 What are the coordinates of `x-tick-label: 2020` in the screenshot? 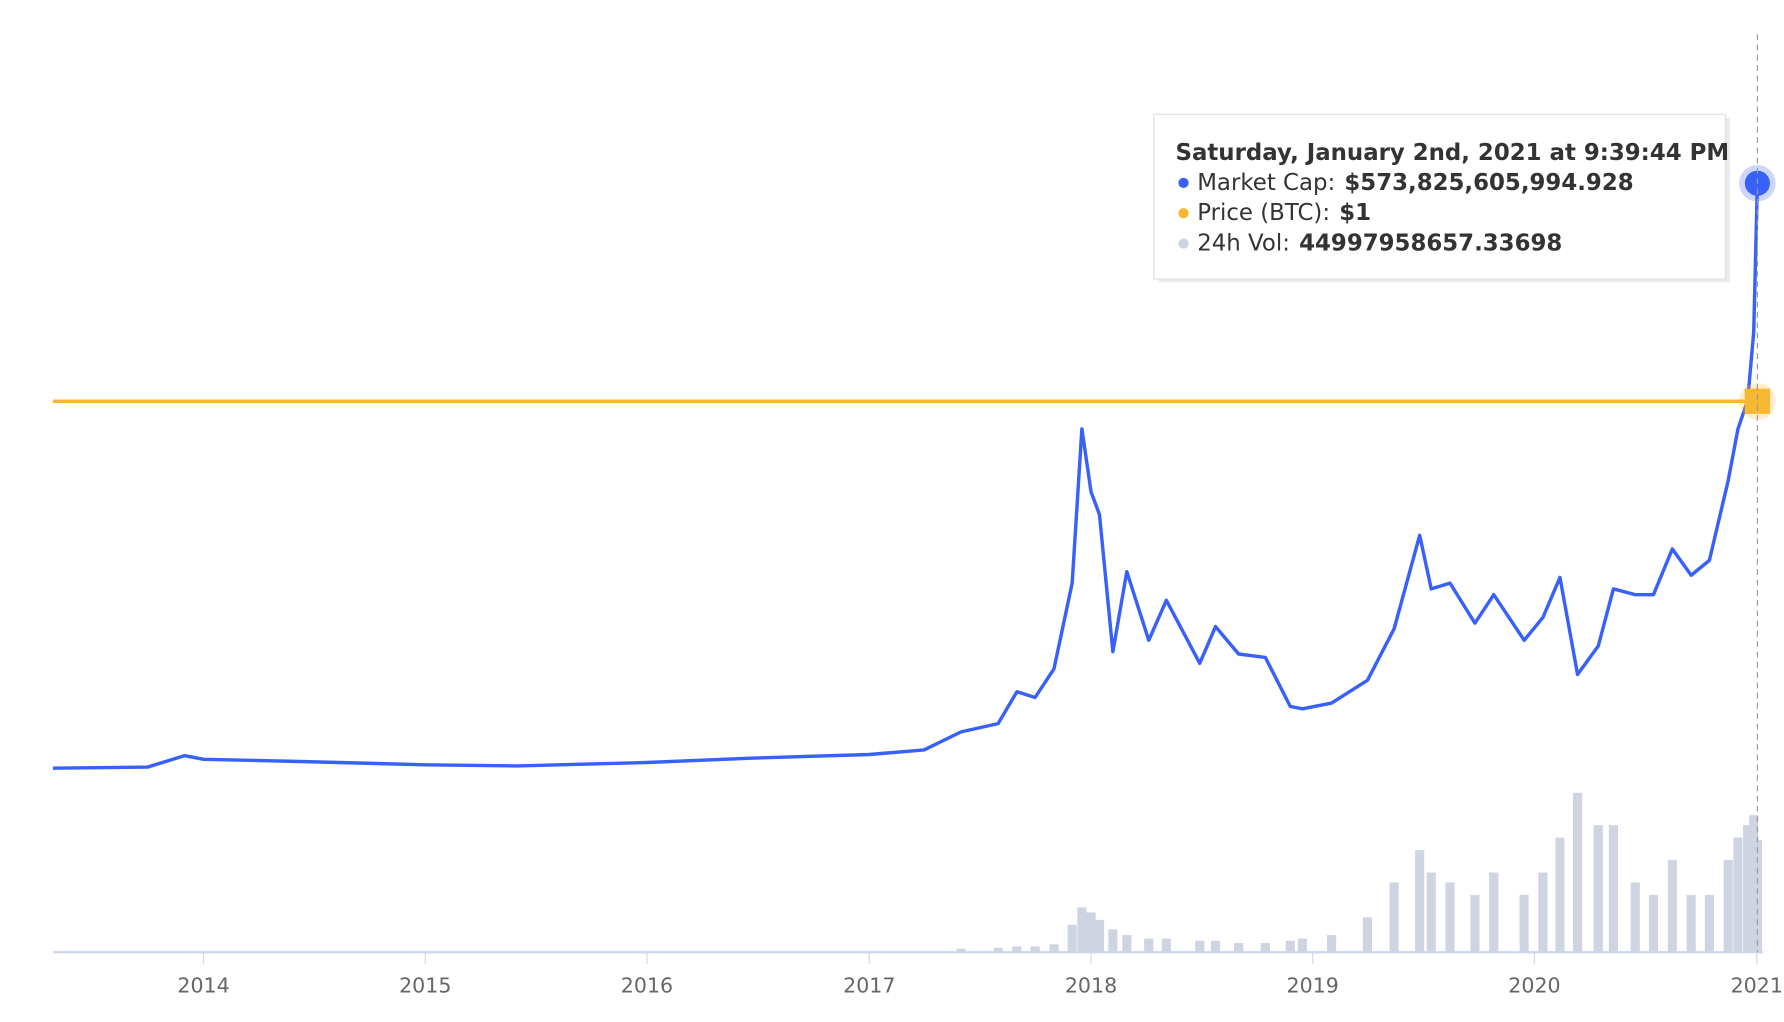 It's located at (1534, 985).